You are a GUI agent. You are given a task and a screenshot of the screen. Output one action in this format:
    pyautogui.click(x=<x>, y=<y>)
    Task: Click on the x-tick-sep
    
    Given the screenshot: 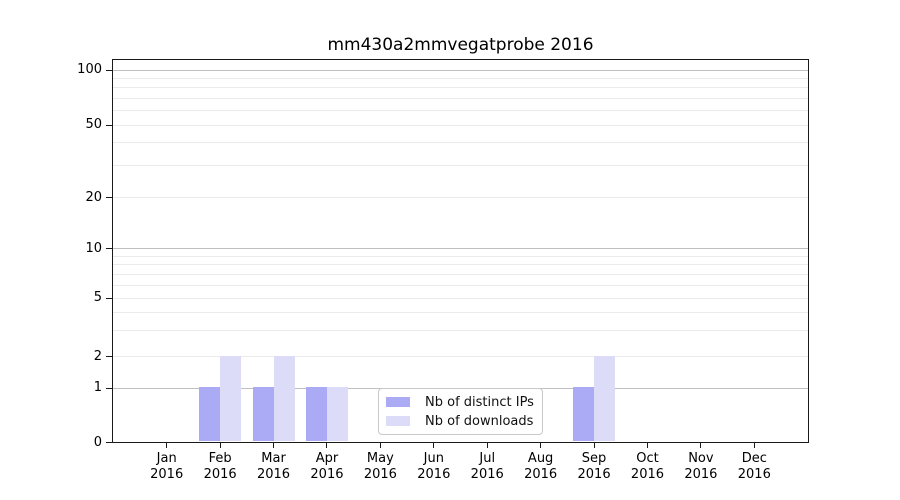 What is the action you would take?
    pyautogui.click(x=594, y=445)
    